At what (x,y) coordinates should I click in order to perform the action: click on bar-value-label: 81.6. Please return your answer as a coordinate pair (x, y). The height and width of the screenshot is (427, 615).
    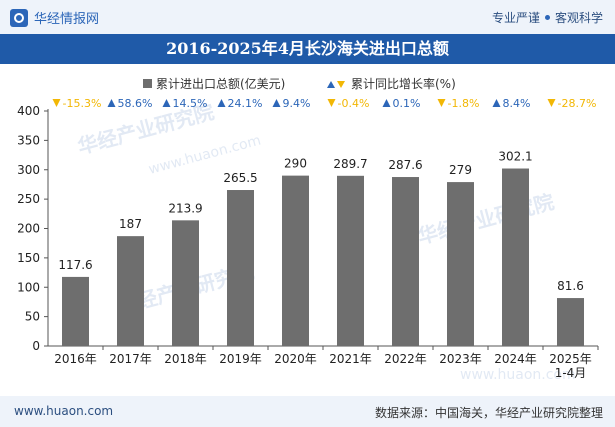
    Looking at the image, I should click on (570, 286).